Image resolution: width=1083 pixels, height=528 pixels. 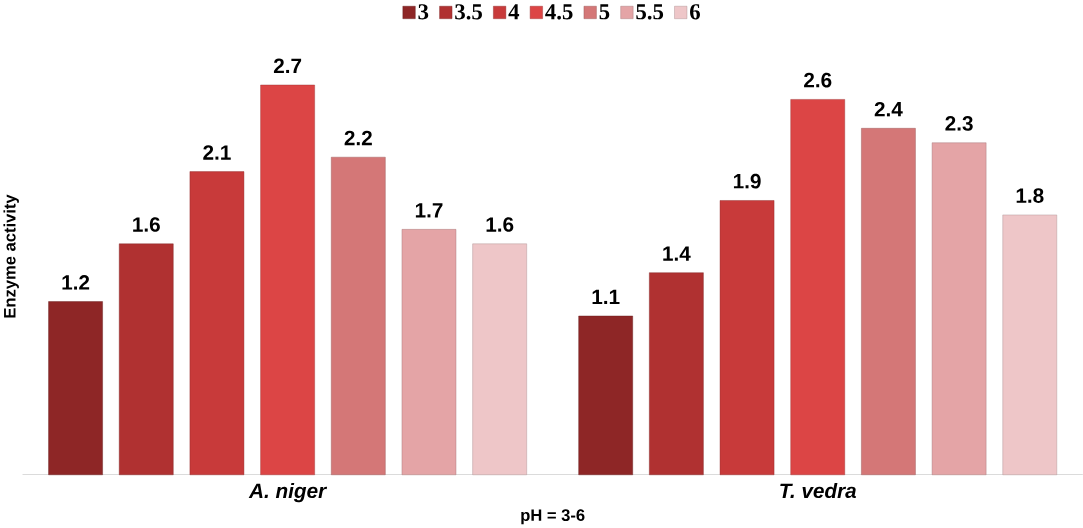 What do you see at coordinates (553, 517) in the screenshot?
I see `x-axis-title: pH = 3-6` at bounding box center [553, 517].